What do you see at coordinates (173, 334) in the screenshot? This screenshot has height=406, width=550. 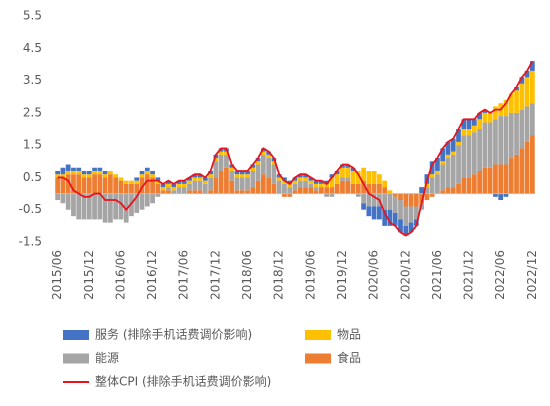 I see `legend-label: 服务 (排除手机话费调价影响)` at bounding box center [173, 334].